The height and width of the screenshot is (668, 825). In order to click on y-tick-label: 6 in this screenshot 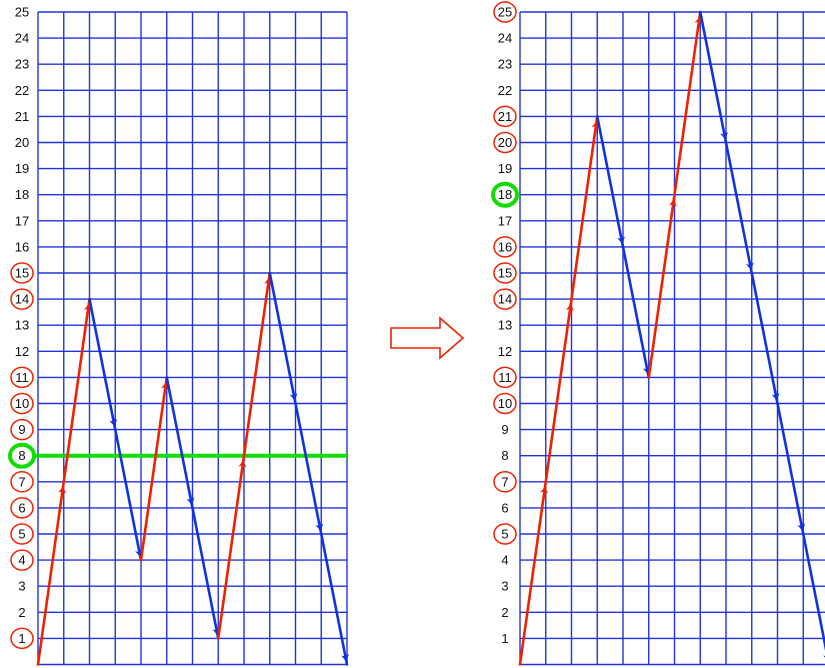, I will do `click(21, 507)`.